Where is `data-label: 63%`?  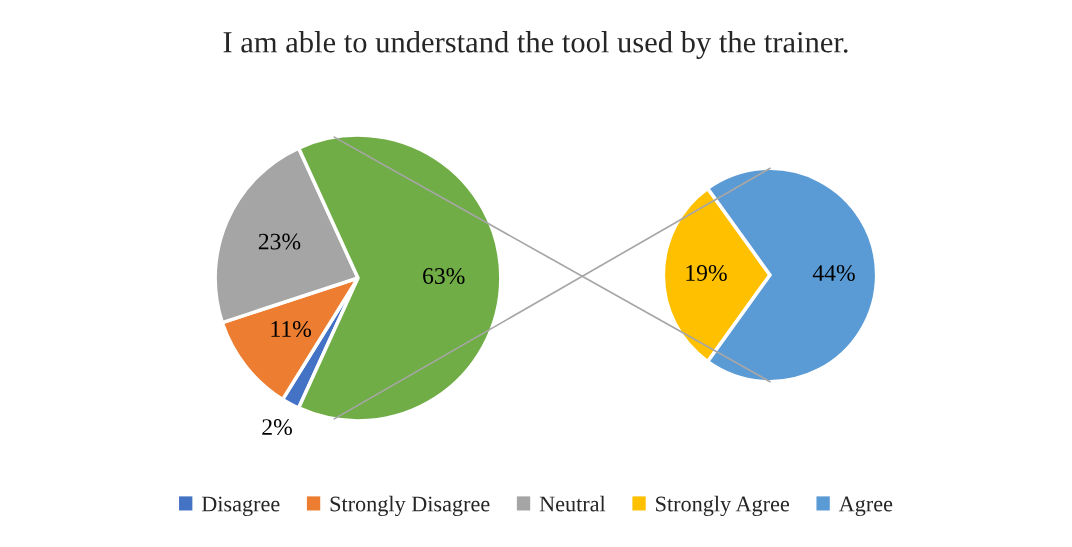 data-label: 63% is located at coordinates (444, 275).